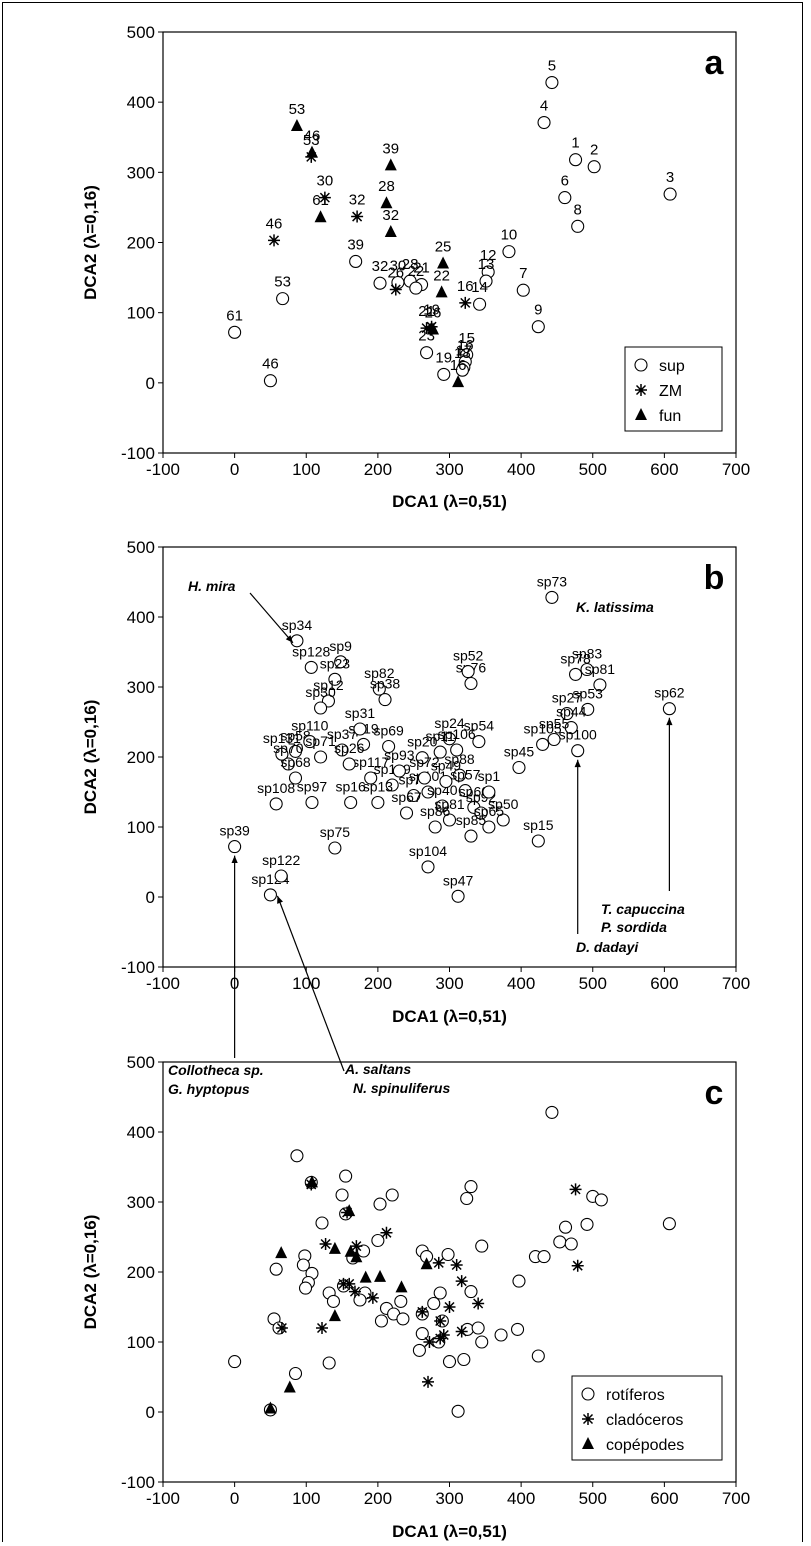 The image size is (811, 1546). Describe the element at coordinates (342, 734) in the screenshot. I see `species-label: sp37` at that location.